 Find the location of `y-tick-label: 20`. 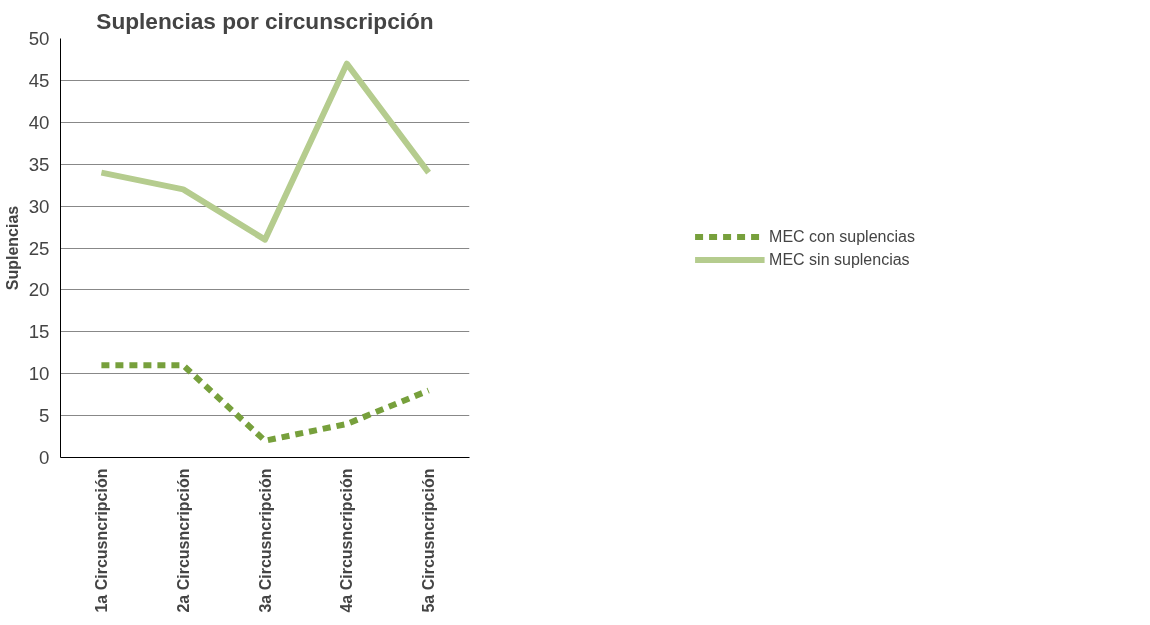

y-tick-label: 20 is located at coordinates (39, 290).